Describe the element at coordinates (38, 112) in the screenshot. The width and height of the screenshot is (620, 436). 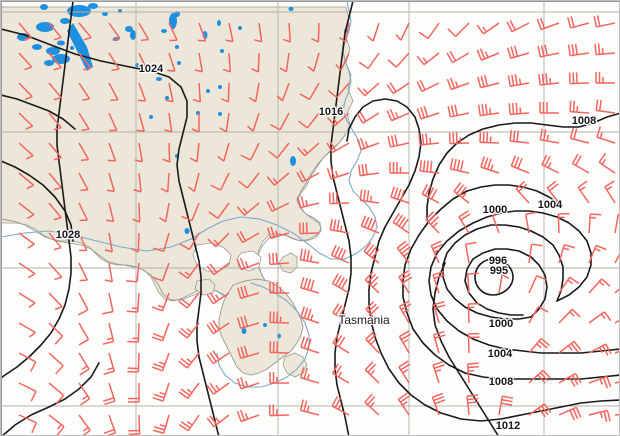
I see `isobar-upper-left` at that location.